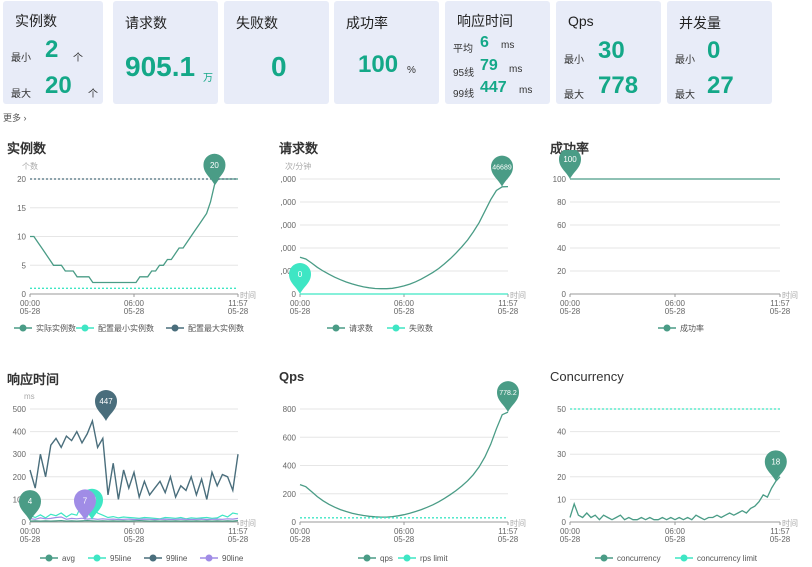 The height and width of the screenshot is (567, 812). What do you see at coordinates (526, 90) in the screenshot?
I see `latency-p99-unit: ms` at bounding box center [526, 90].